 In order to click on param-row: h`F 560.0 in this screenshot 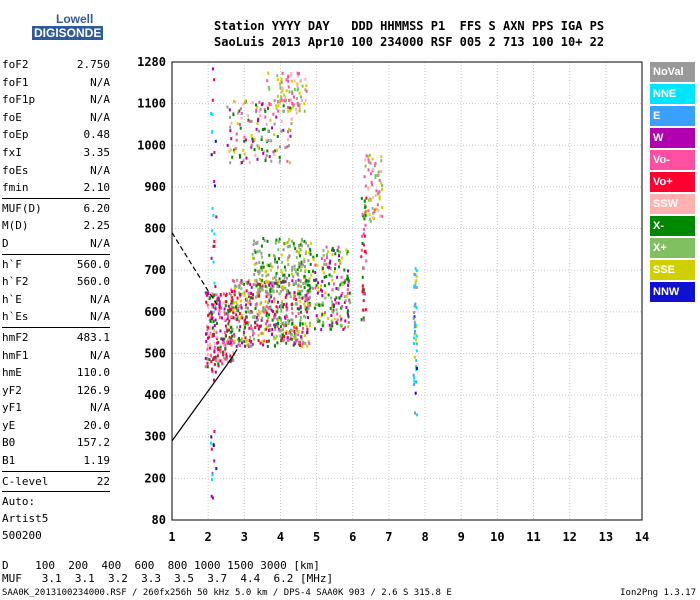, I will do `click(56, 265)`.